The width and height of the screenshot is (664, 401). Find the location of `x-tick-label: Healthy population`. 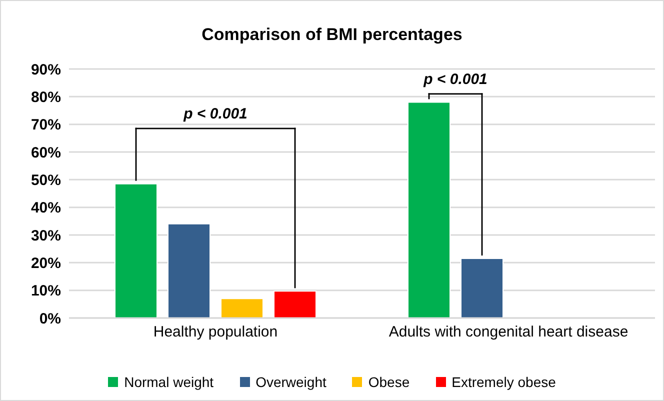

x-tick-label: Healthy population is located at coordinates (215, 332).